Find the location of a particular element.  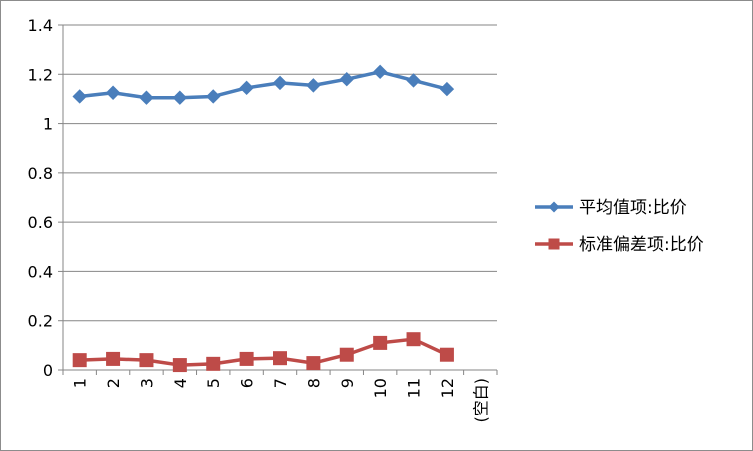

y-tick-label: 1.4 is located at coordinates (40, 25).